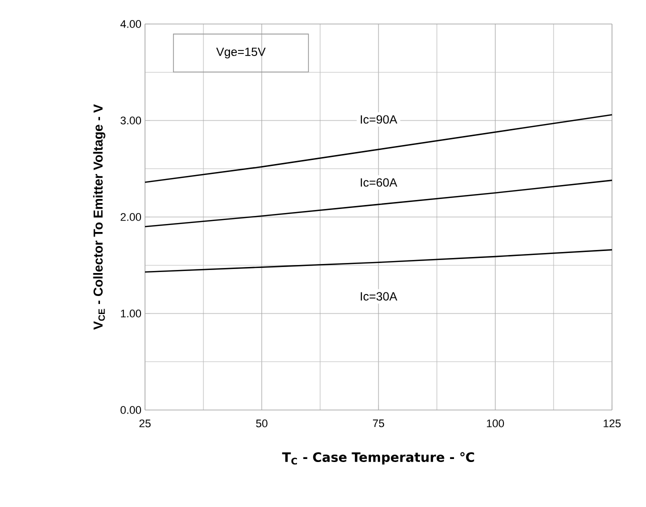 The image size is (646, 507). Describe the element at coordinates (131, 314) in the screenshot. I see `y-tick-label: 1.00` at that location.